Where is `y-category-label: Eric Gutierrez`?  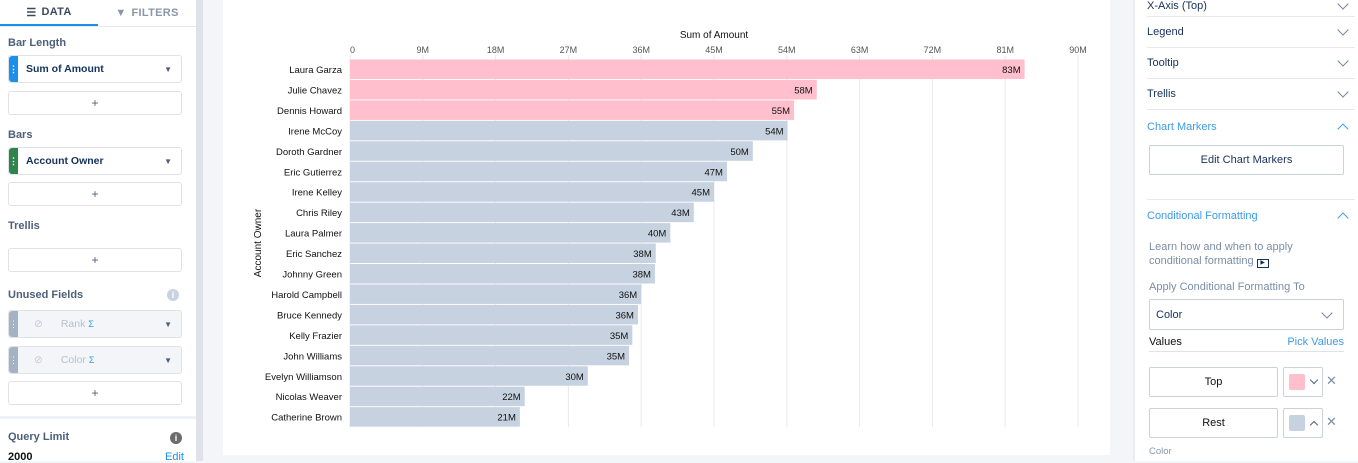 y-category-label: Eric Gutierrez is located at coordinates (313, 172).